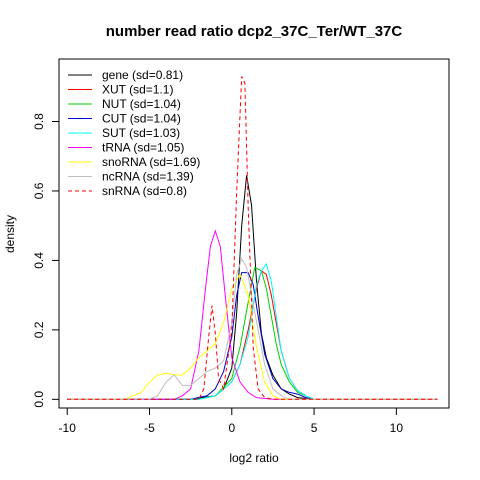  What do you see at coordinates (254, 458) in the screenshot?
I see `x-axis-label: log2 ratio` at bounding box center [254, 458].